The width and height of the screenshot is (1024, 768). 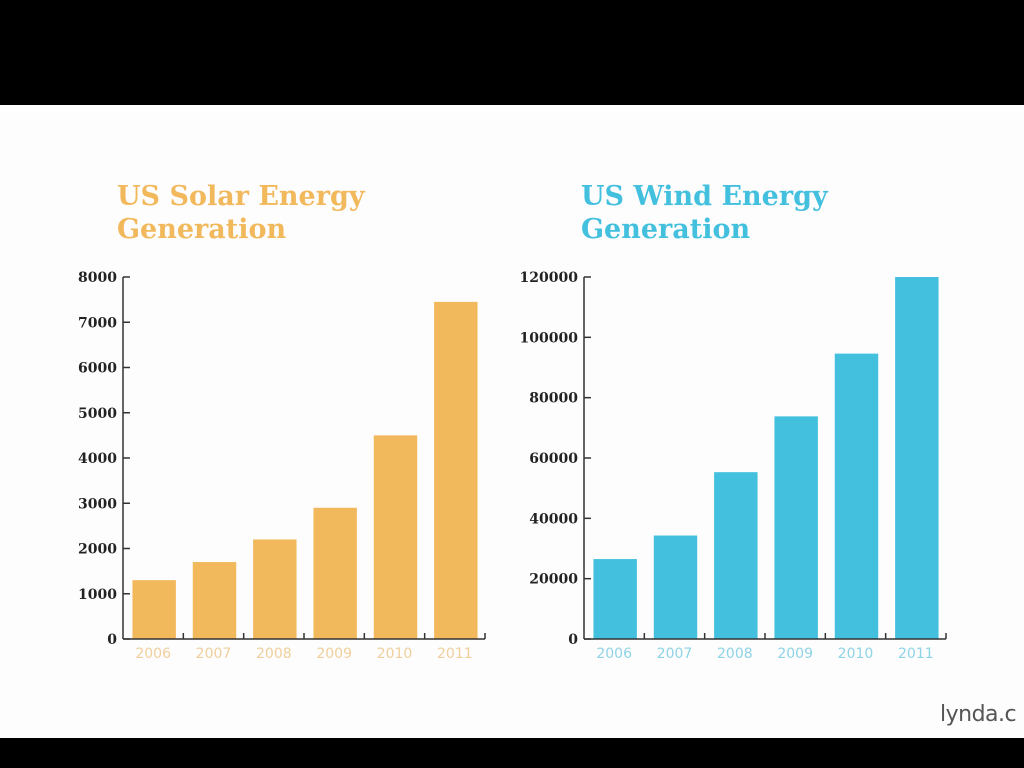 What do you see at coordinates (856, 654) in the screenshot?
I see `wind-x-tick-label: 2010` at bounding box center [856, 654].